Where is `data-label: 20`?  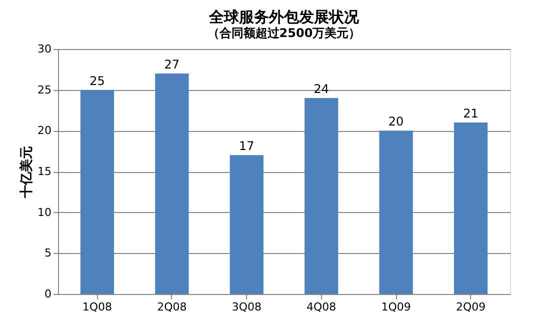
data-label: 20 is located at coordinates (396, 121).